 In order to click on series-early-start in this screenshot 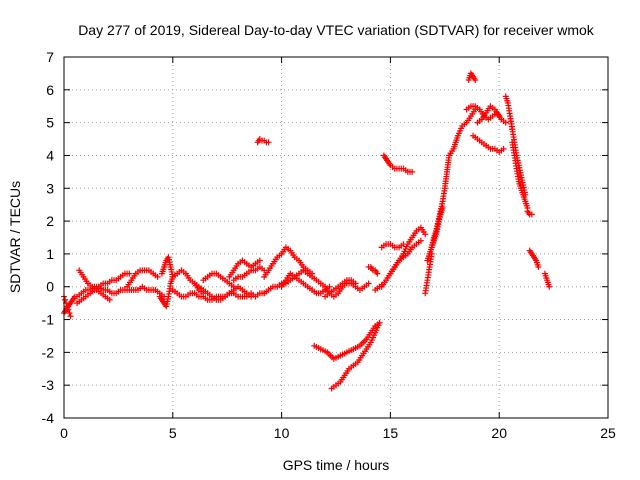, I will do `click(67, 306)`.